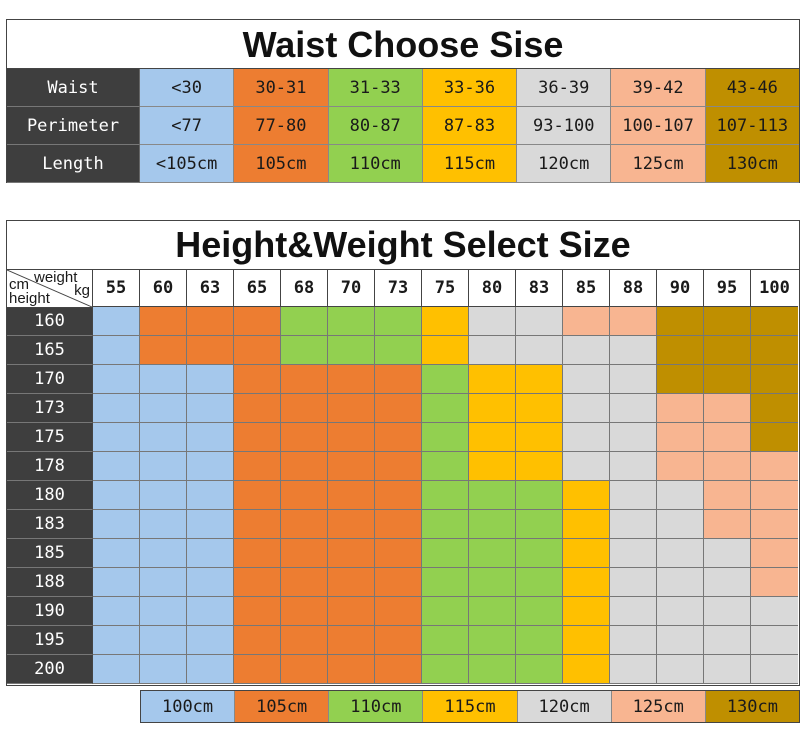  I want to click on legend-length-cell: 110cm, so click(376, 706).